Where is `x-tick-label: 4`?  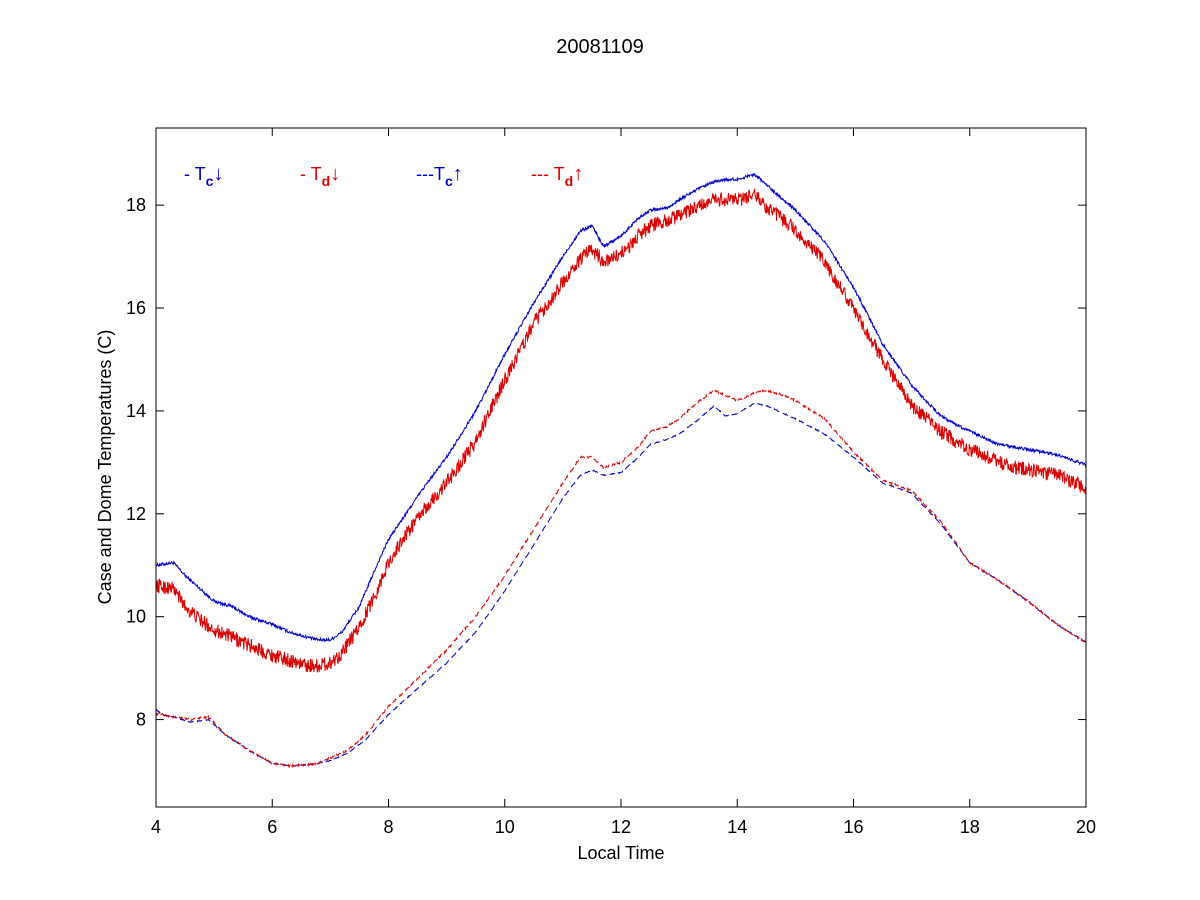 x-tick-label: 4 is located at coordinates (156, 827).